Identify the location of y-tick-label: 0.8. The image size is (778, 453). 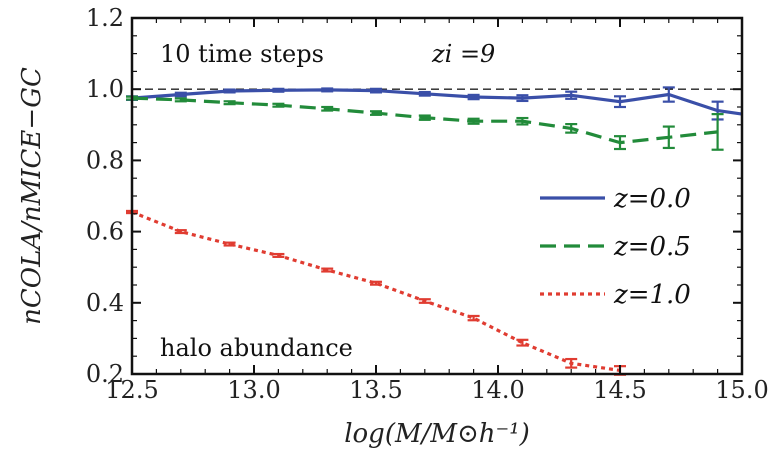
(105, 160).